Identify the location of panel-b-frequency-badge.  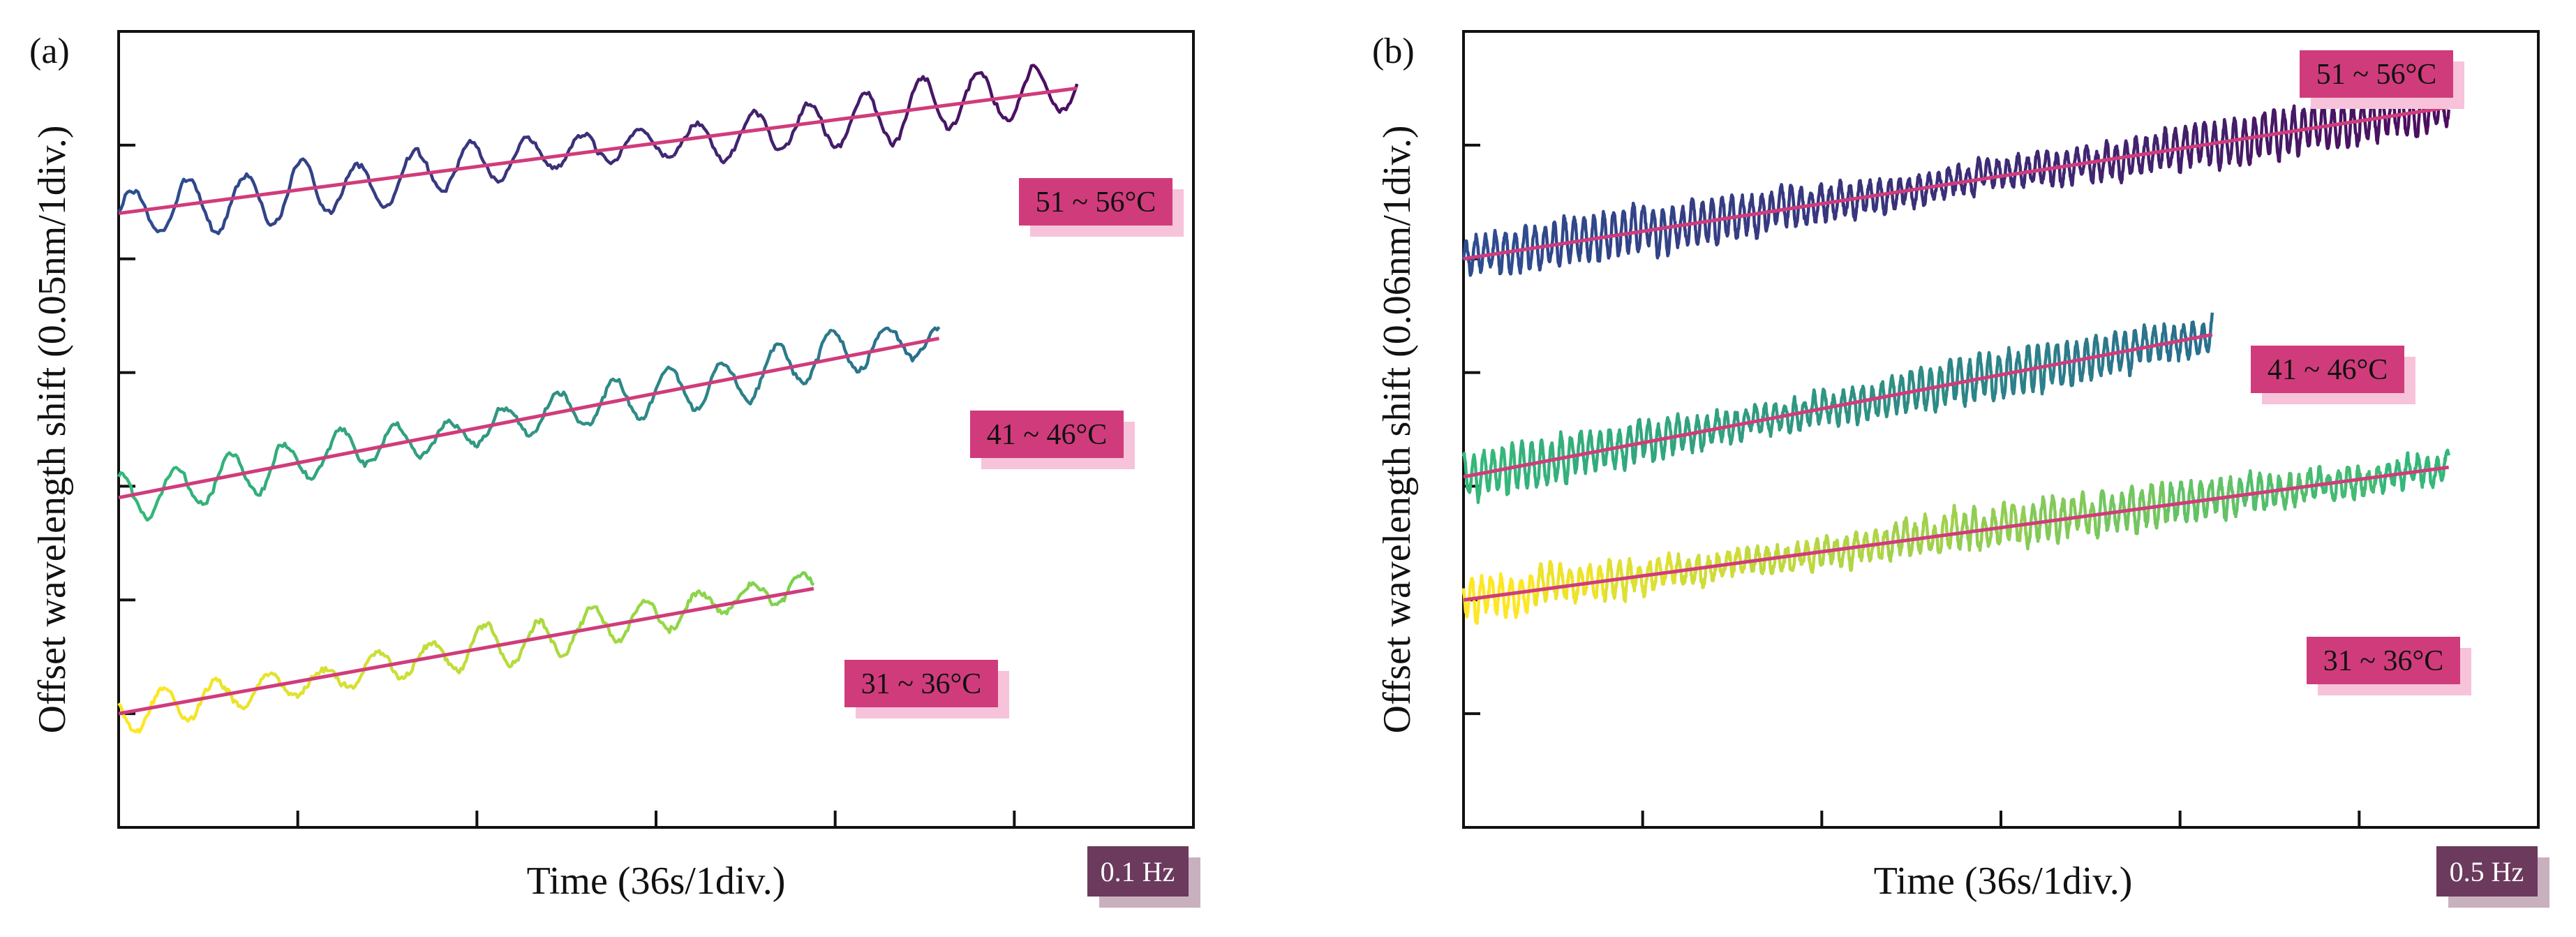
(2487, 871).